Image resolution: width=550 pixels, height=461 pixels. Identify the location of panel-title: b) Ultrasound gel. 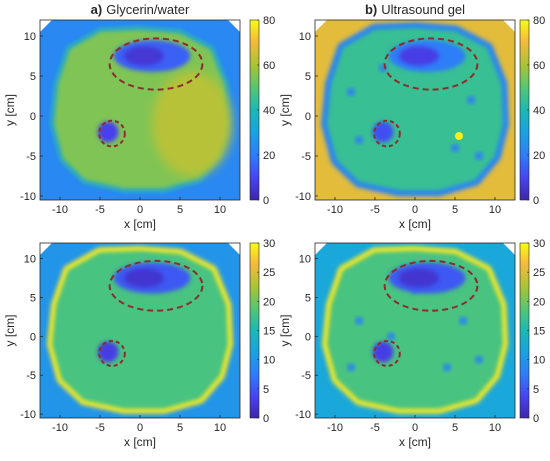
(415, 9).